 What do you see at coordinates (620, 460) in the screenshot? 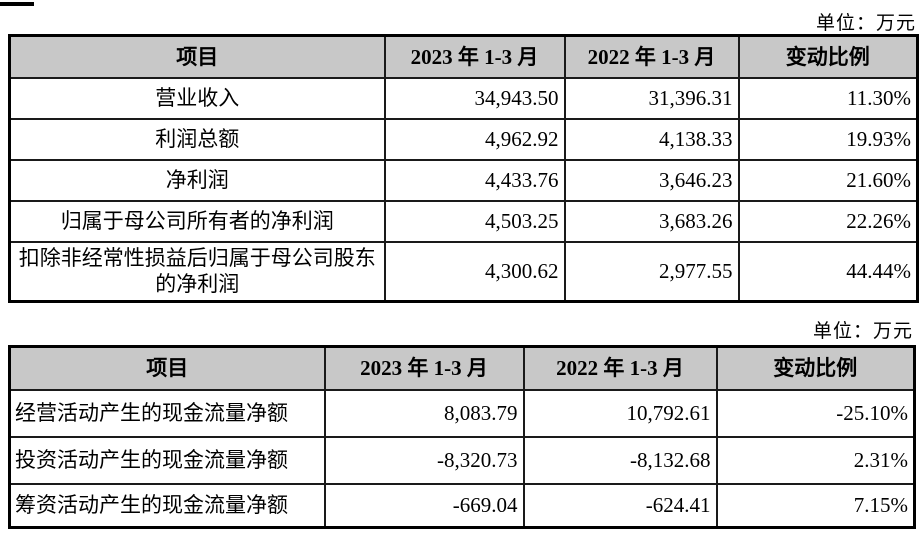
I see `value-2022: -8,132.68` at bounding box center [620, 460].